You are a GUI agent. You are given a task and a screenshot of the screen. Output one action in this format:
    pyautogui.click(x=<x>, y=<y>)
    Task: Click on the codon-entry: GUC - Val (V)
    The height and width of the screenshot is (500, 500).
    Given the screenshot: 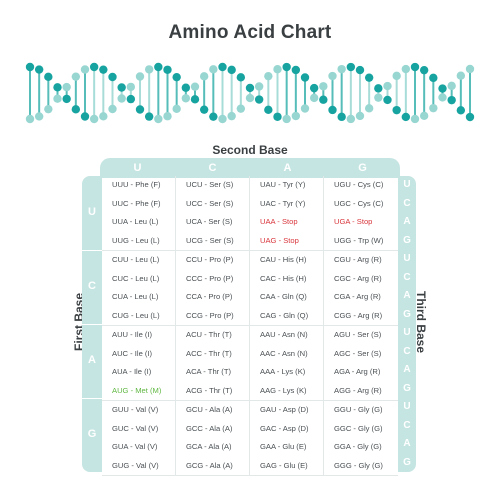 What is the action you would take?
    pyautogui.click(x=135, y=428)
    